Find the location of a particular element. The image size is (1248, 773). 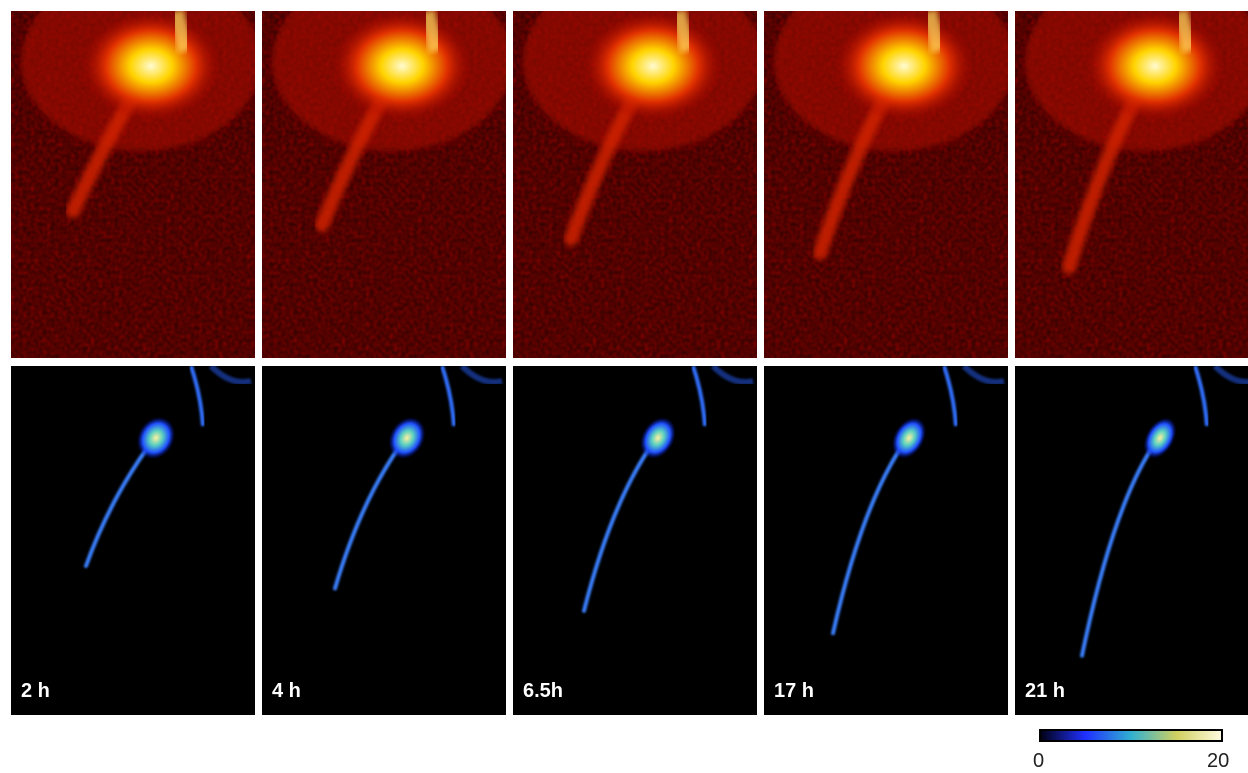

cool-content: 2 h is located at coordinates (133, 540).